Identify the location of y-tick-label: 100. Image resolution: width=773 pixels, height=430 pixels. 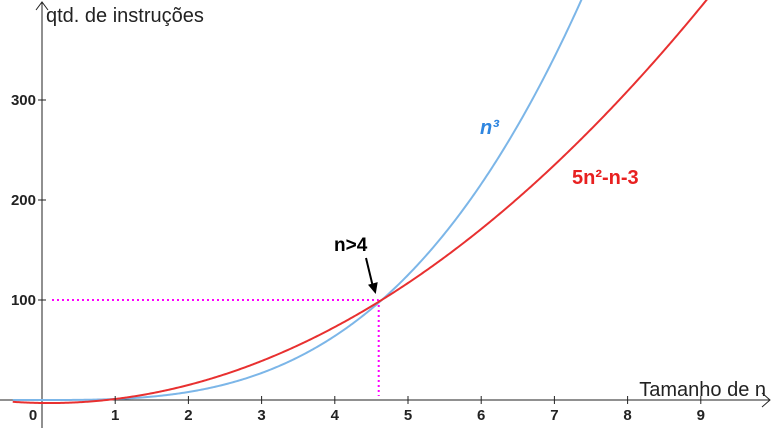
(23, 300).